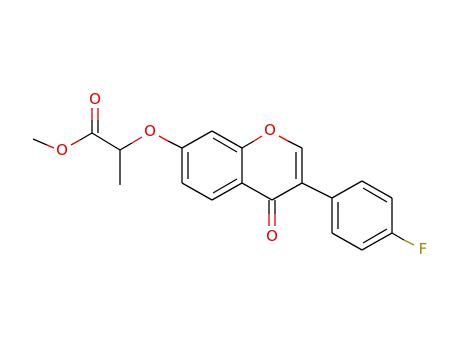 This screenshot has height=350, width=455. Describe the element at coordinates (423, 249) in the screenshot. I see `atom-label: F` at that location.